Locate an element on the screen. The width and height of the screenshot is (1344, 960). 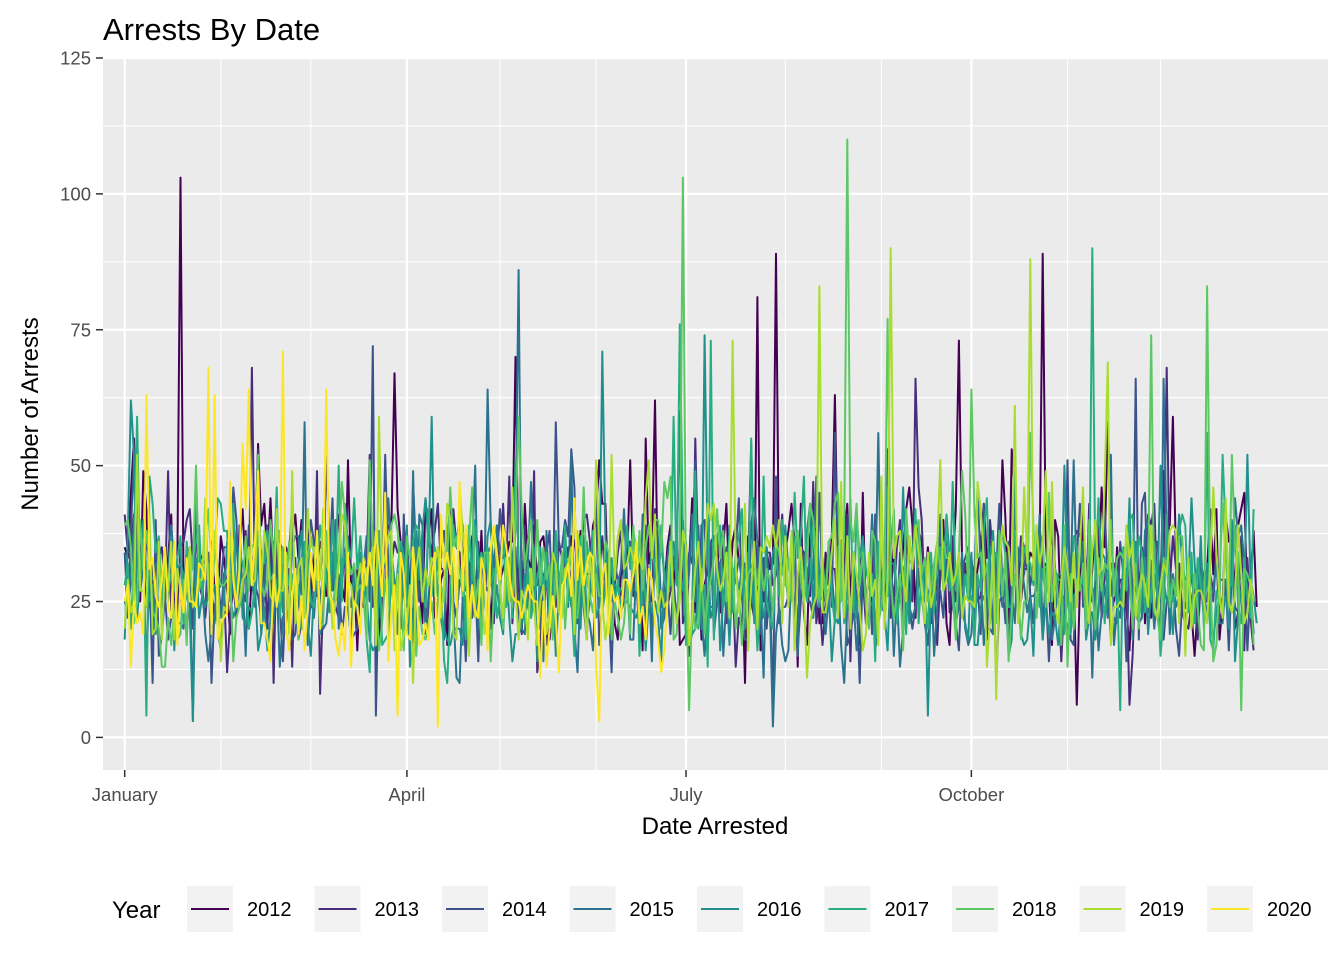
legend-label: 2012 is located at coordinates (269, 910).